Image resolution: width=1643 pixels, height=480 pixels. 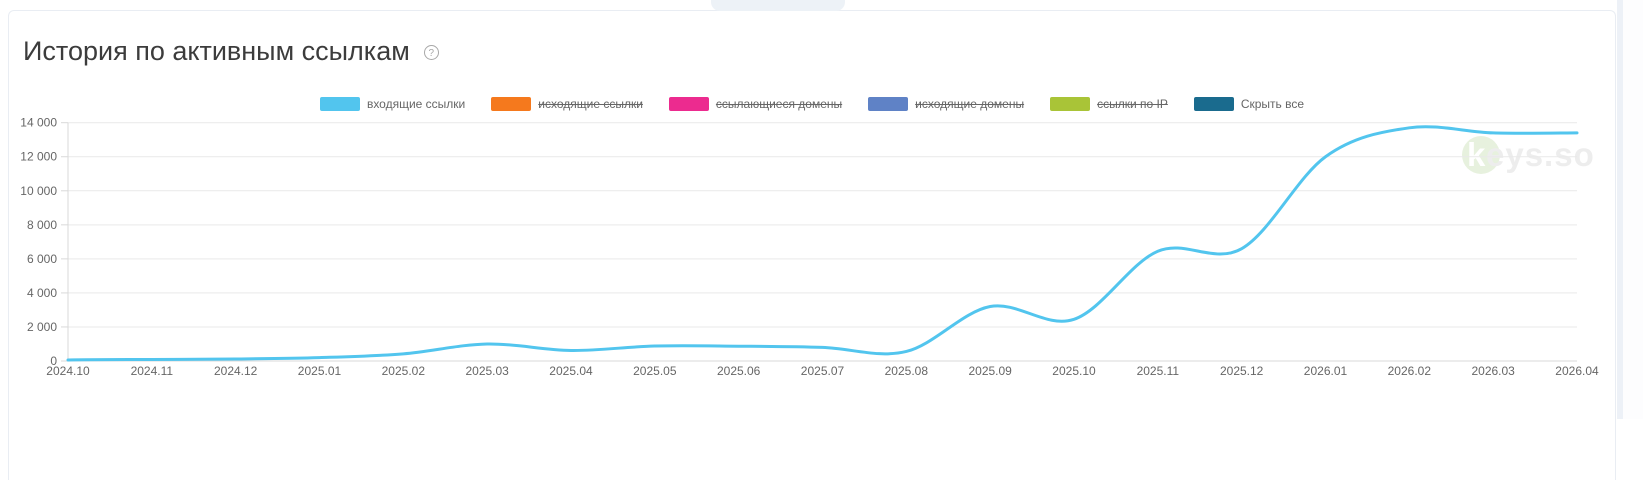 I want to click on legend-item: исходящие домены, so click(x=946, y=104).